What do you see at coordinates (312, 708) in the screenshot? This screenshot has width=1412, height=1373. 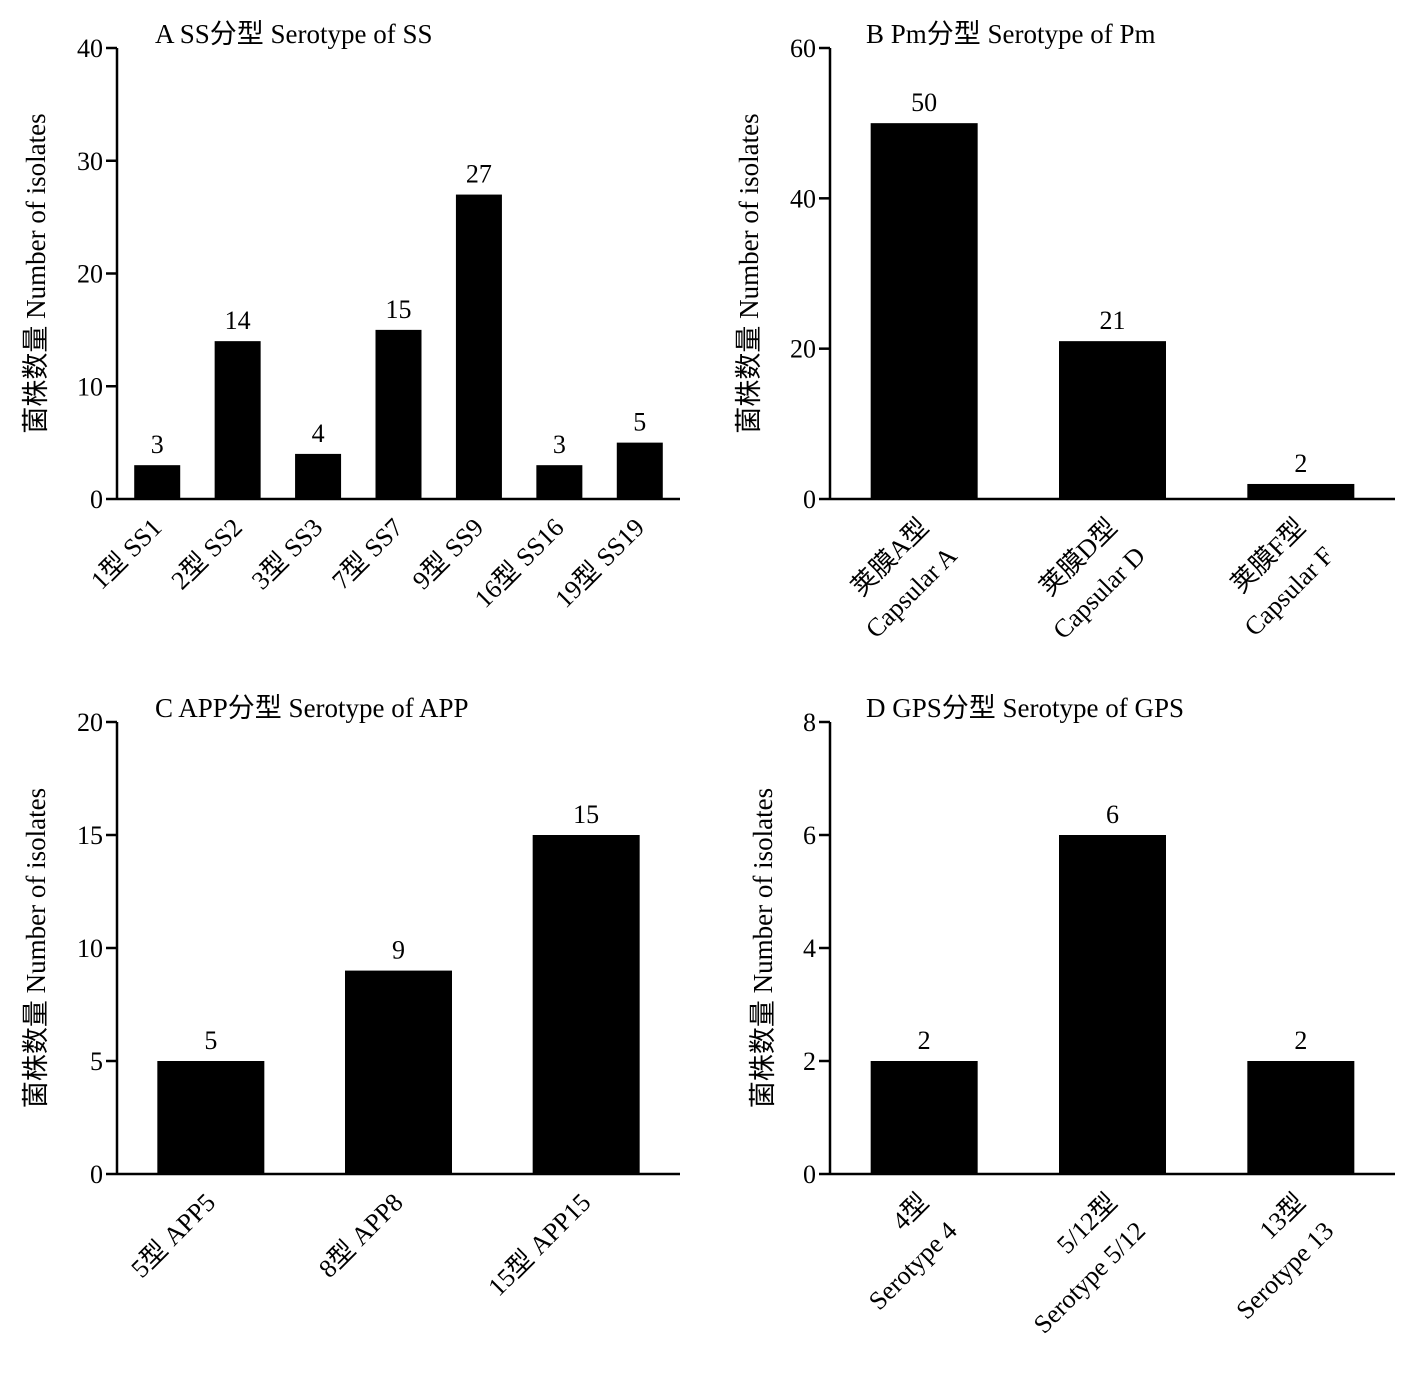 I see `panel-title: C APP分型 Serotype of APP` at bounding box center [312, 708].